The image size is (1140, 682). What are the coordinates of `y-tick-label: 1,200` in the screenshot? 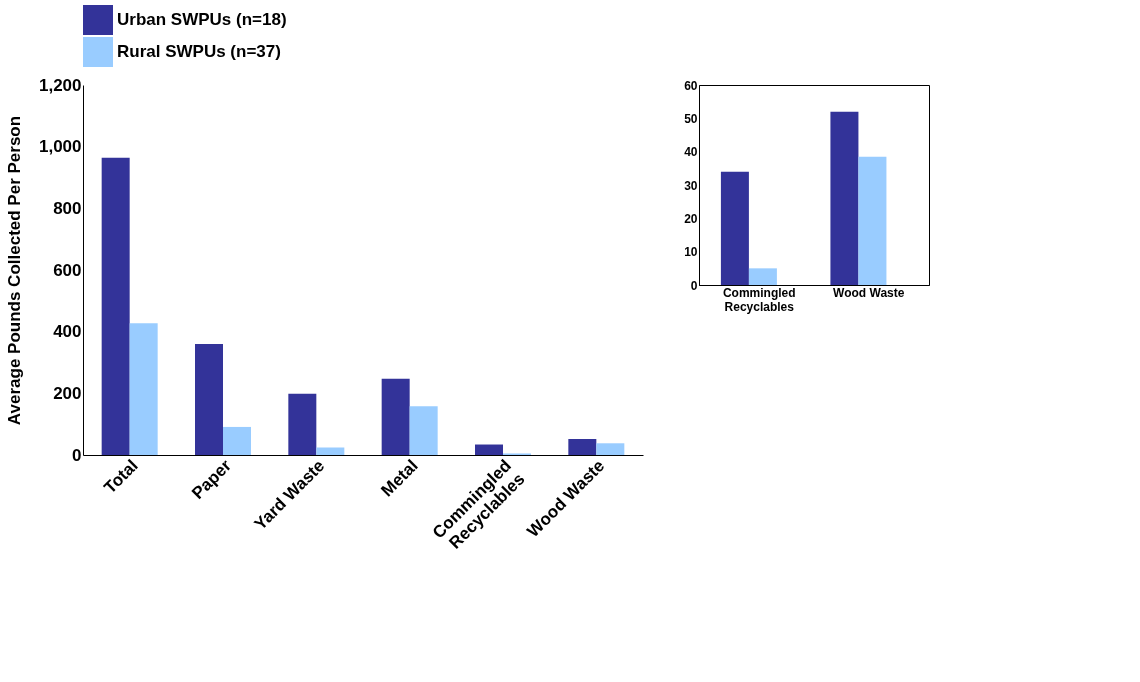 It's located at (60, 85).